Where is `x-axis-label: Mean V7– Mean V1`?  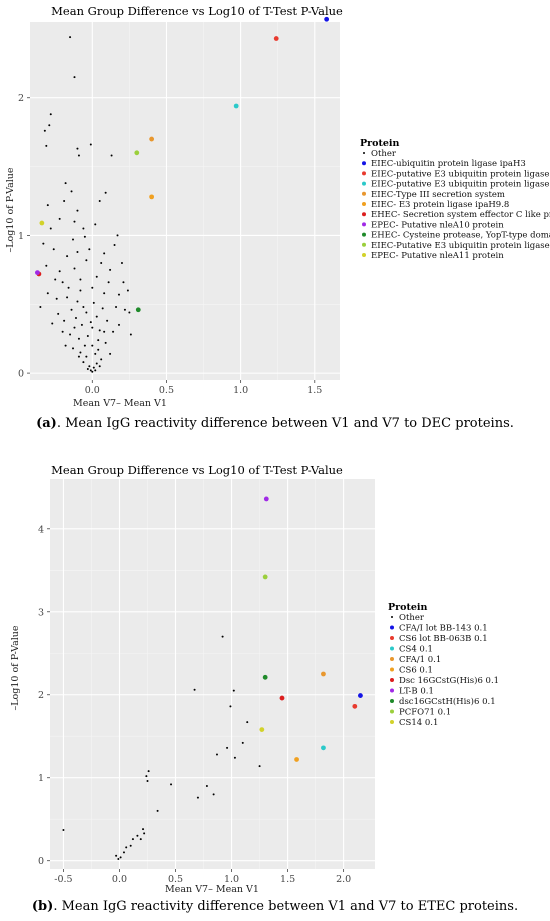
x-axis-label: Mean V7– Mean V1 is located at coordinates (212, 889).